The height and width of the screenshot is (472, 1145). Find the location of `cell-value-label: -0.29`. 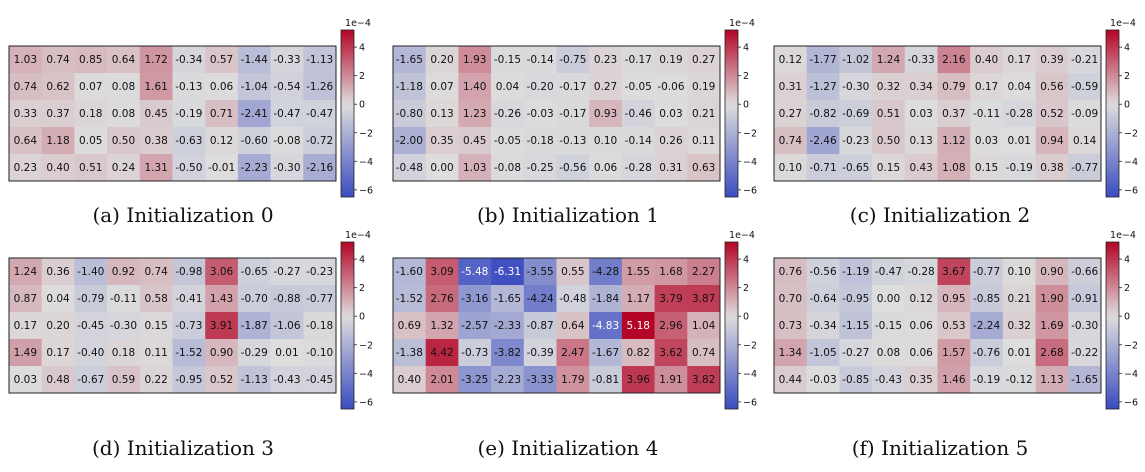

cell-value-label: -0.29 is located at coordinates (254, 353).